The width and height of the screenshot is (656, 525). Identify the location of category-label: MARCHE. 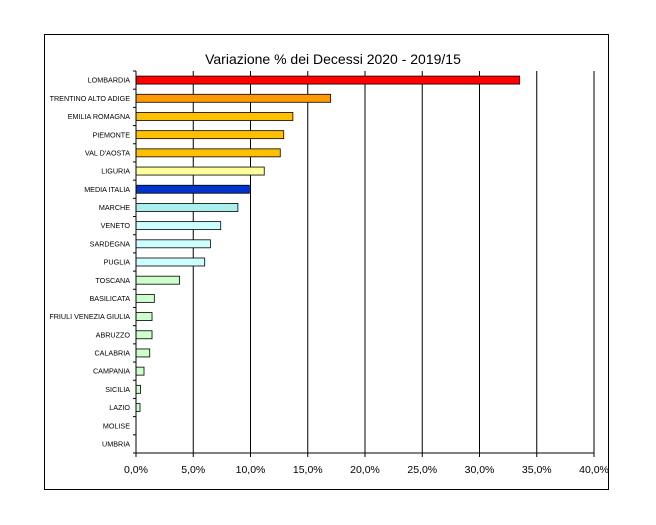
(114, 207).